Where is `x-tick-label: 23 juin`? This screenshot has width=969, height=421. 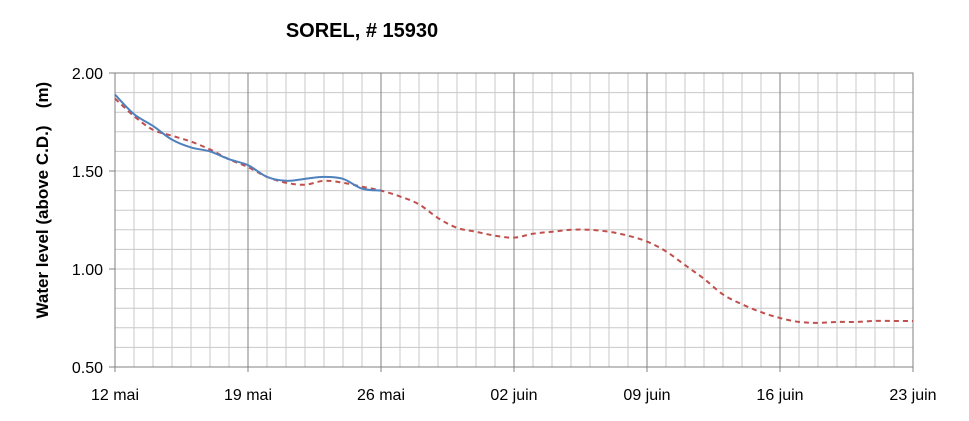
x-tick-label: 23 juin is located at coordinates (912, 395).